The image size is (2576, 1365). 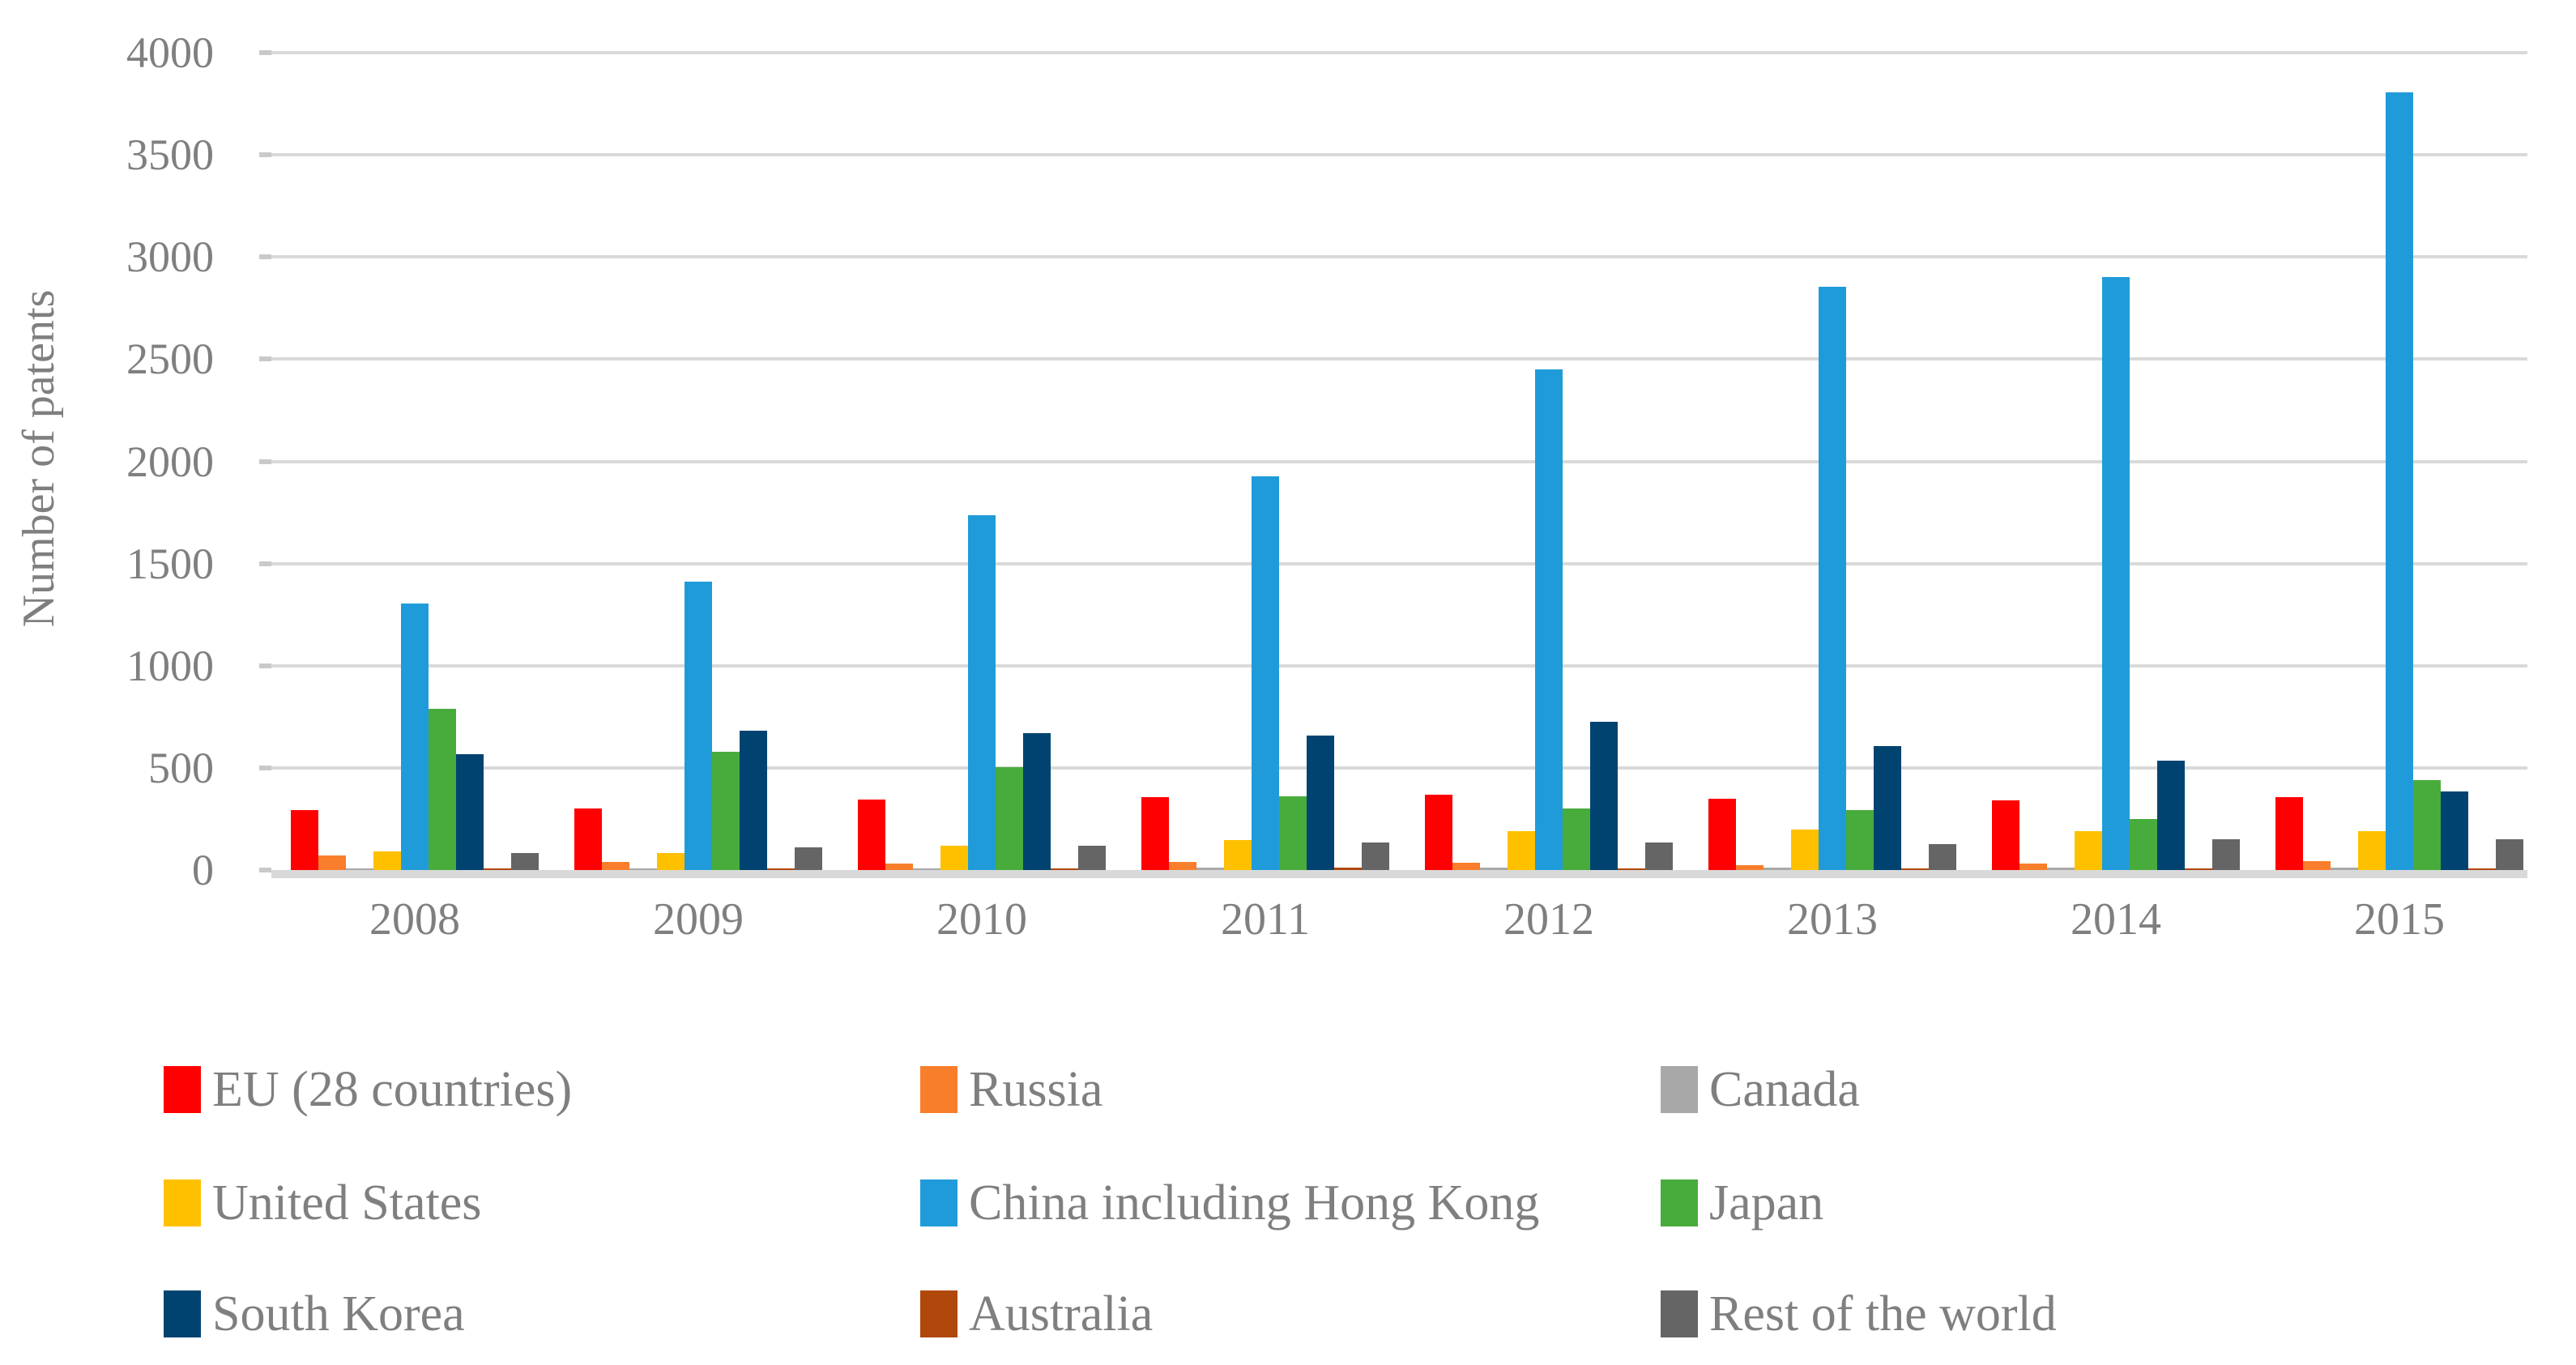 I want to click on bar-russia-2013, so click(x=1750, y=867).